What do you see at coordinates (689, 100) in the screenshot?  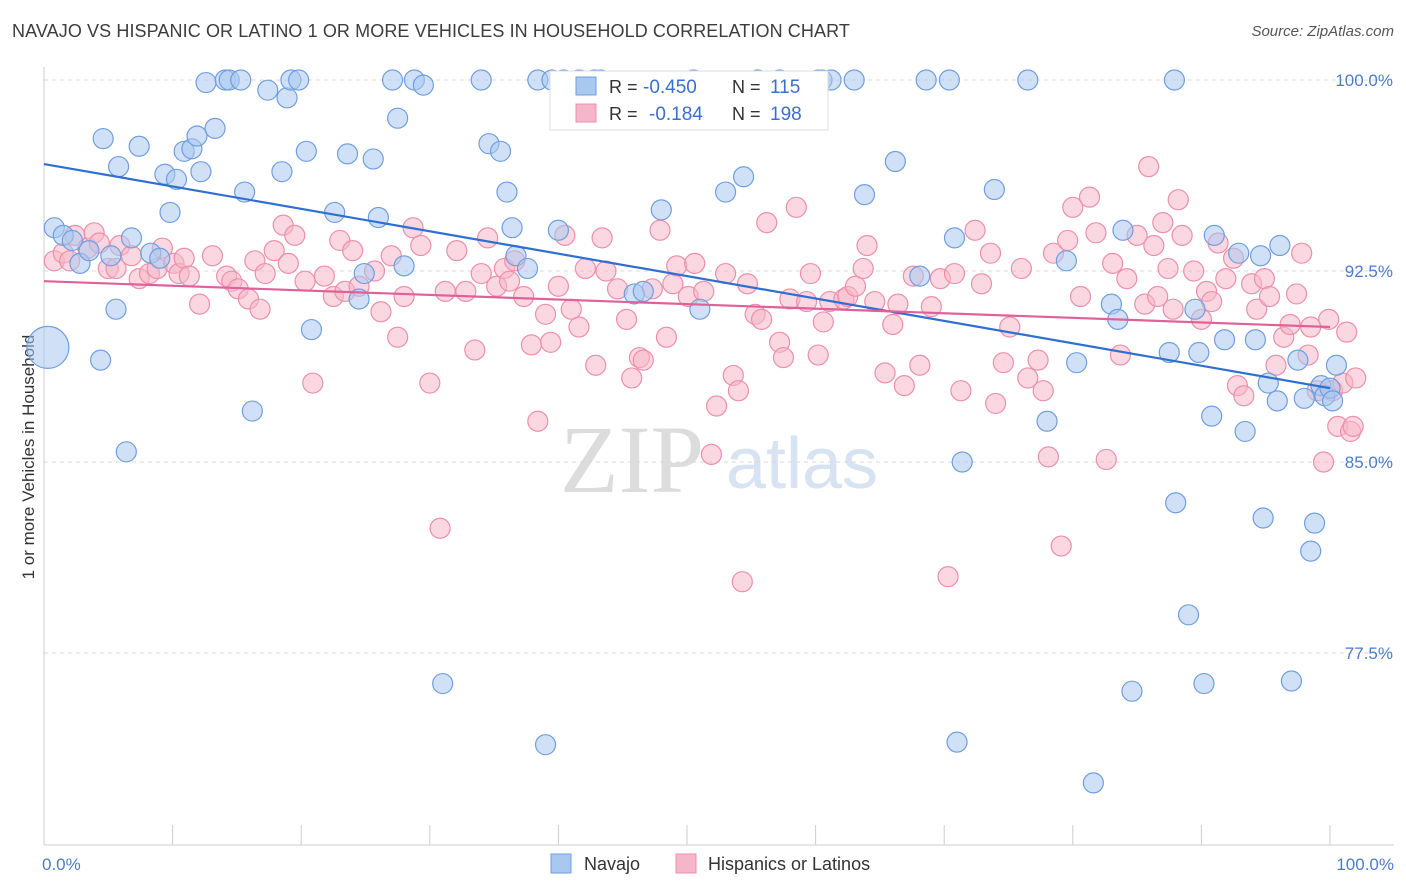 I see `correlation-legend: R = -0.450 N = 115 R = -0.184 N = 198` at bounding box center [689, 100].